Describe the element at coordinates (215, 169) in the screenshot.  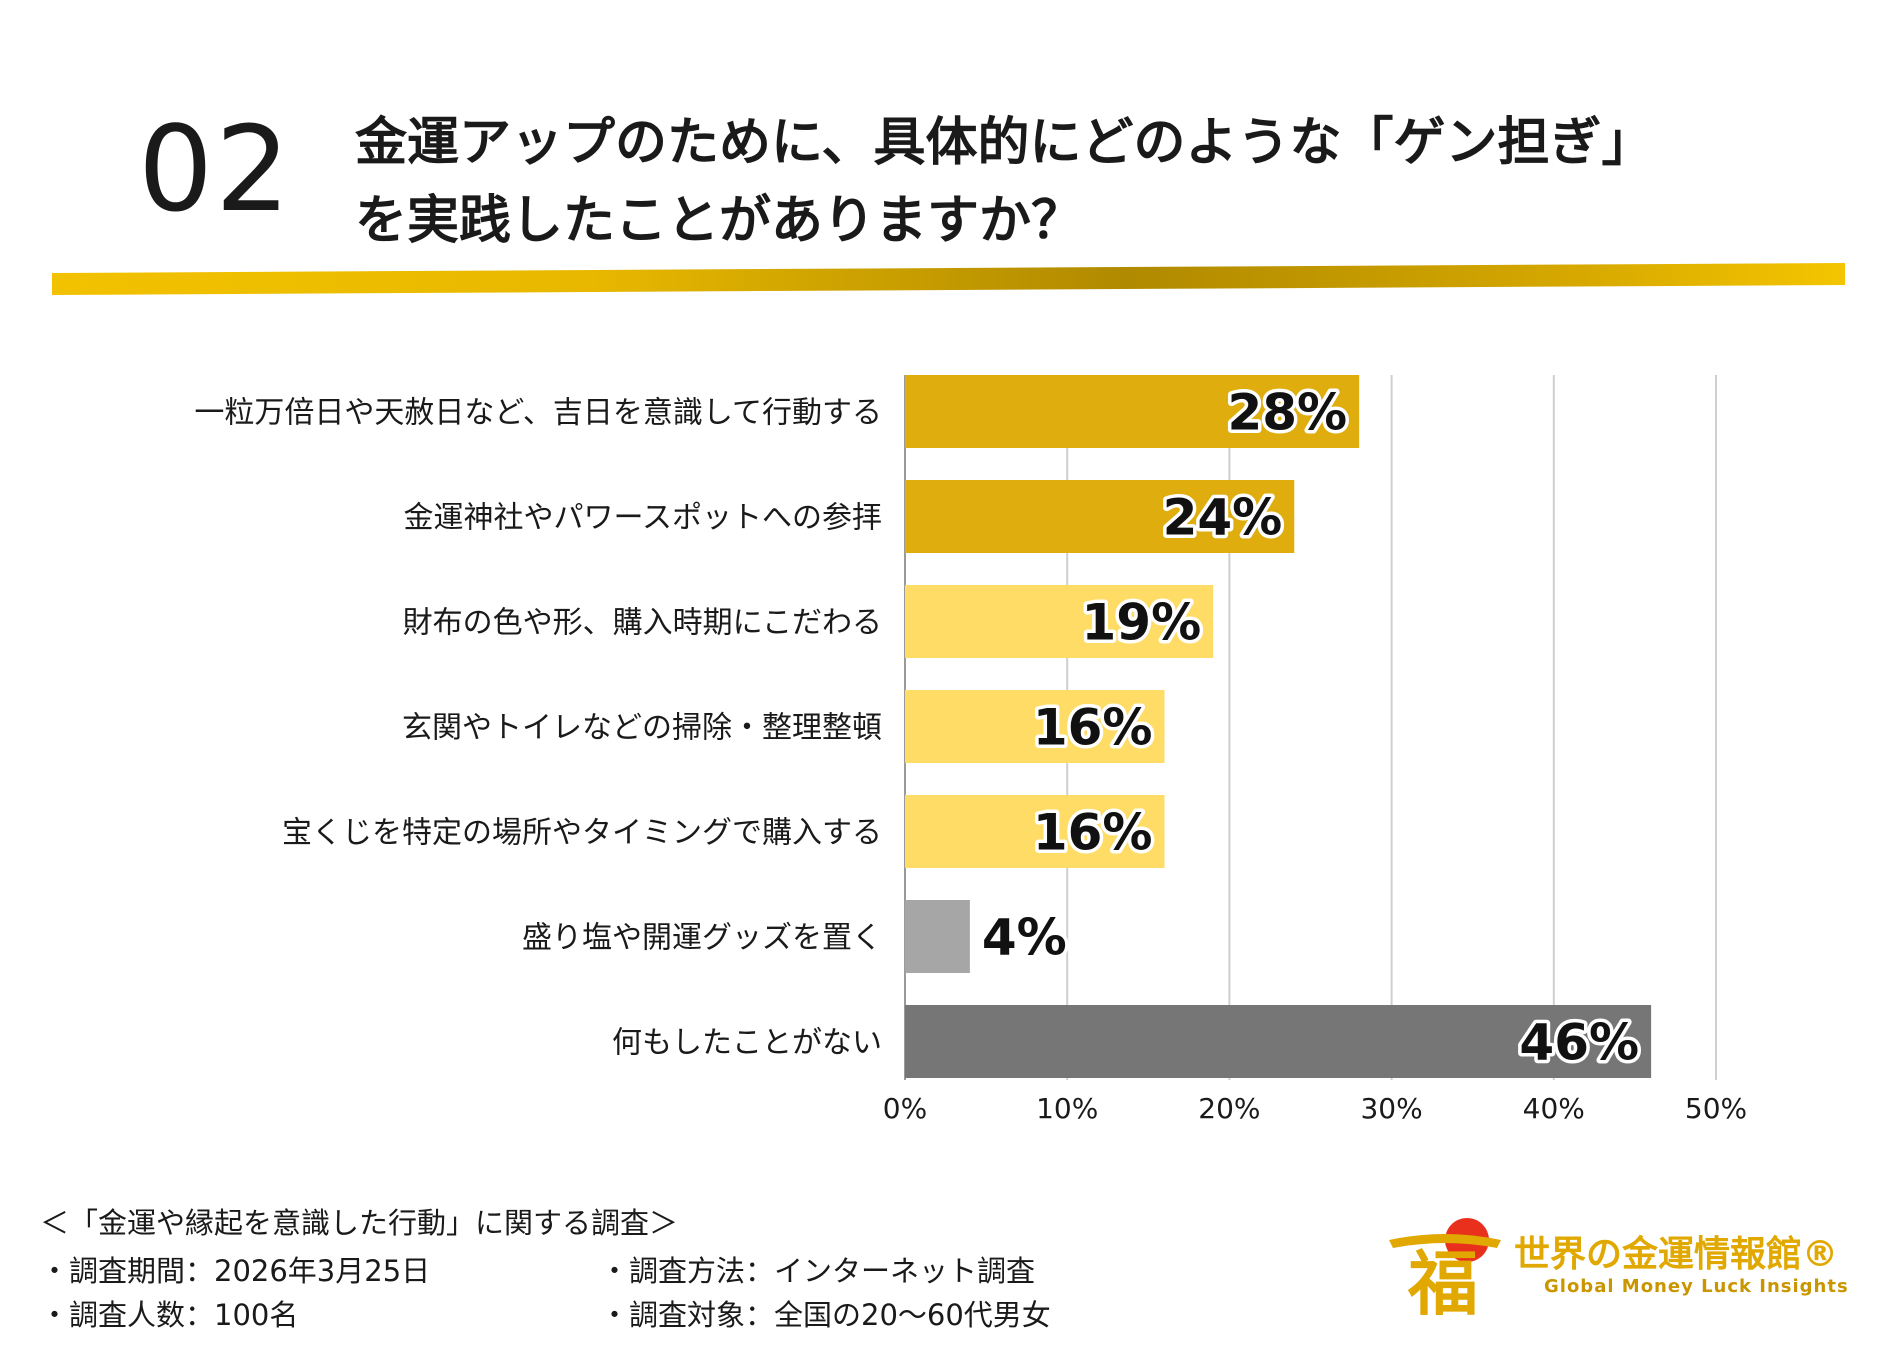
I see `question-number: 02` at that location.